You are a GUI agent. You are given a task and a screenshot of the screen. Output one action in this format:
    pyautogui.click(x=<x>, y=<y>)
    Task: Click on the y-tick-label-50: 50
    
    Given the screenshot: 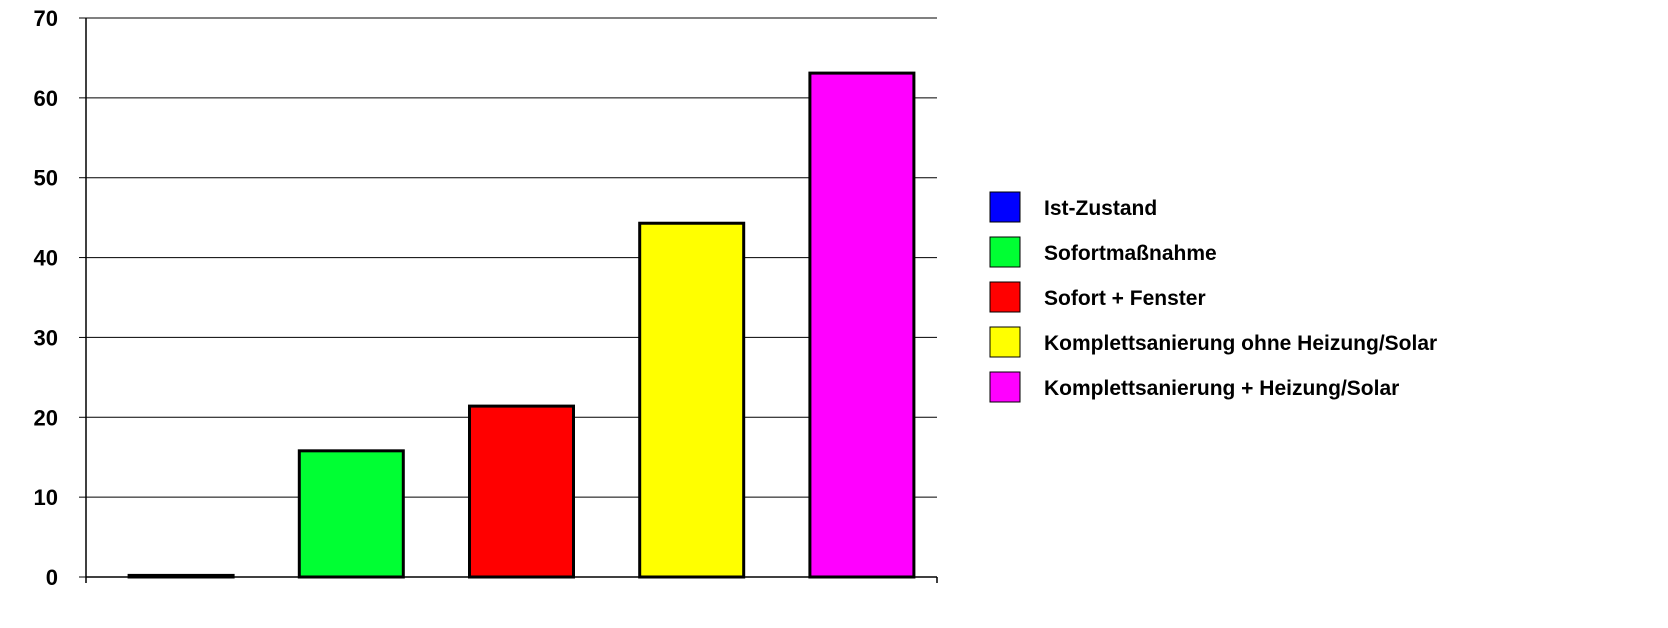 What is the action you would take?
    pyautogui.click(x=46, y=178)
    